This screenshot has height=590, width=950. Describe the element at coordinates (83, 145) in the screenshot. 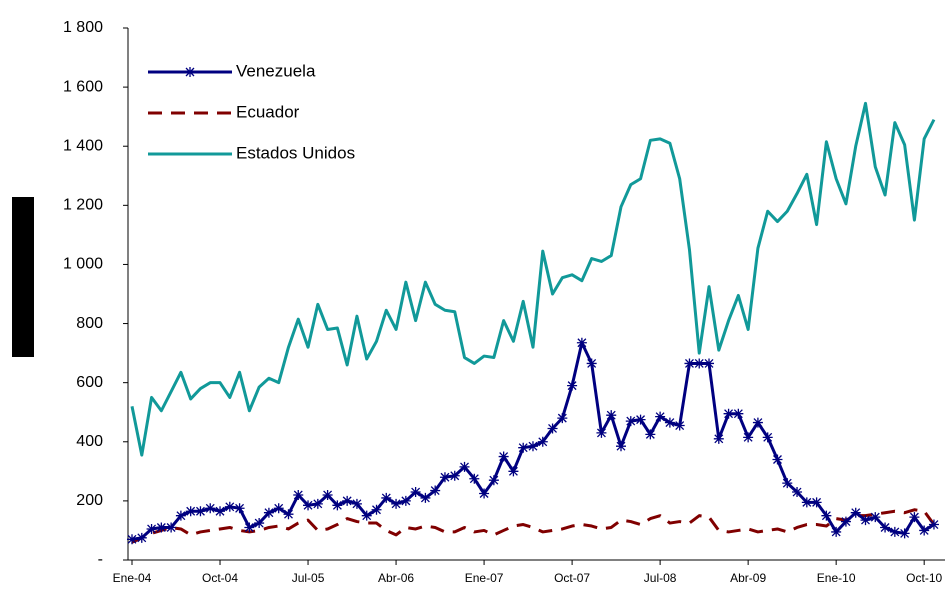

I see `y-tick-label: 1 400` at that location.